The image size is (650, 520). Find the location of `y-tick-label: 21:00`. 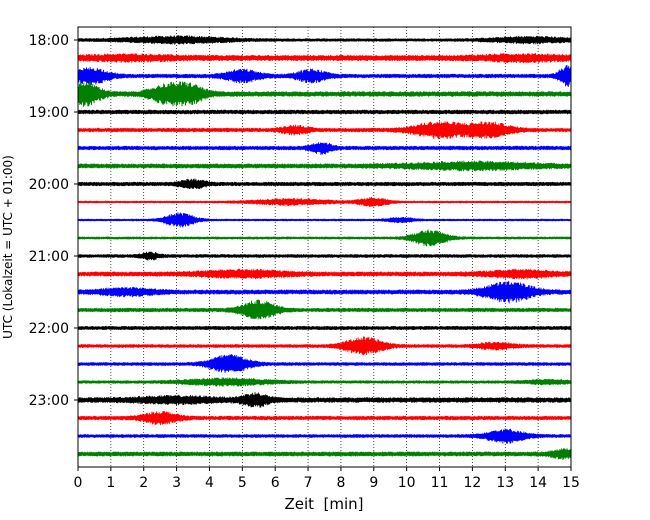

y-tick-label: 21:00 is located at coordinates (49, 257).